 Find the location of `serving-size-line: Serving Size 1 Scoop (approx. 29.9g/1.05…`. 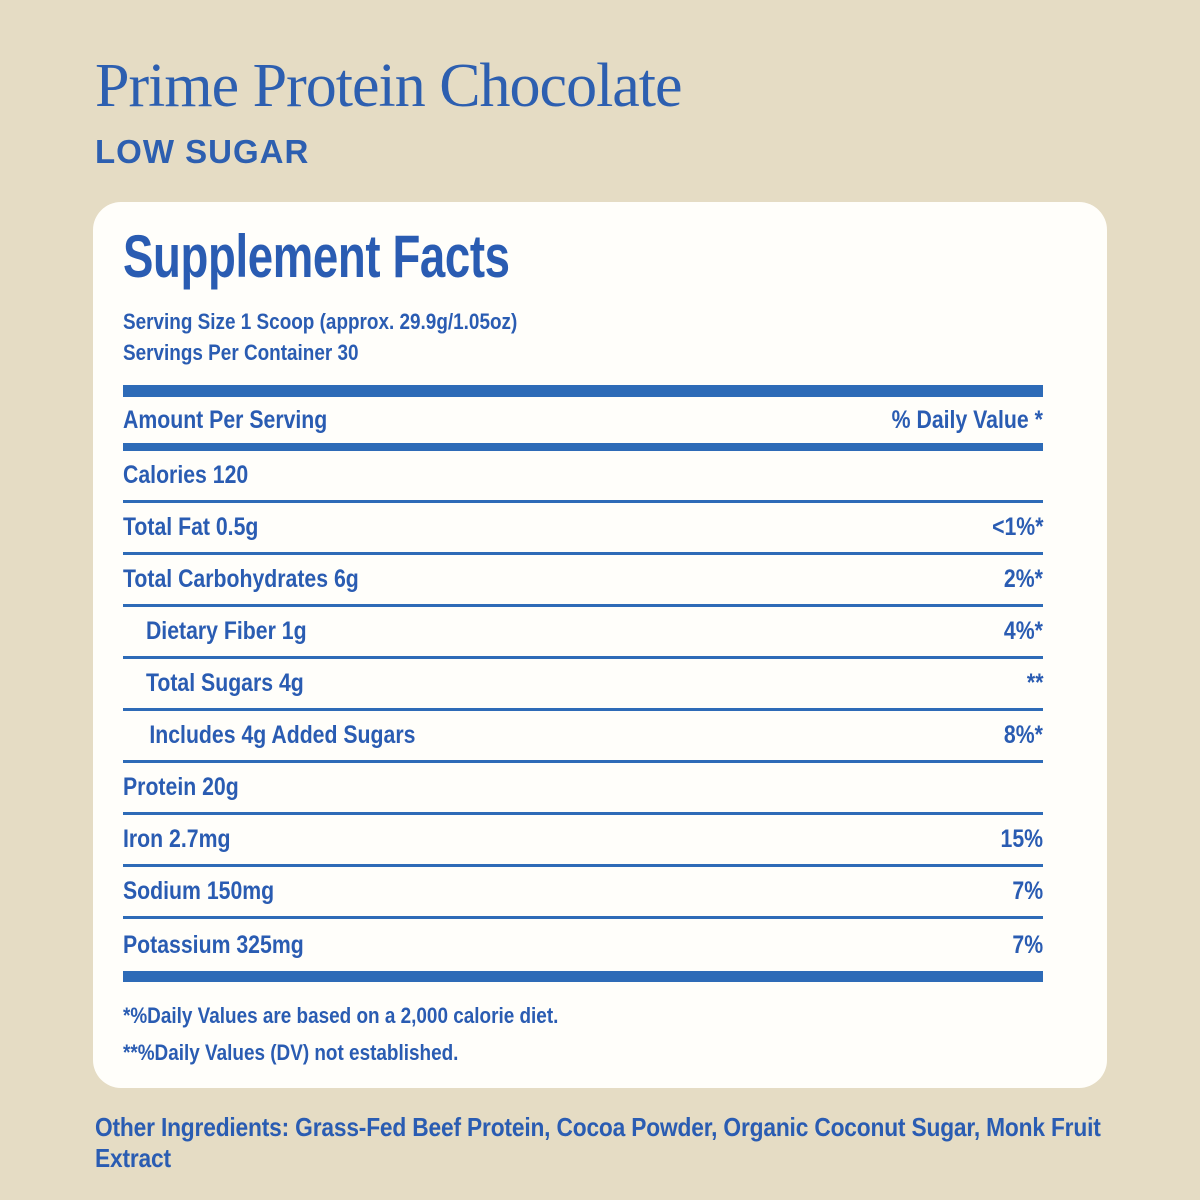

serving-size-line: Serving Size 1 Scoop (approx. 29.9g/1.05… is located at coordinates (320, 321).